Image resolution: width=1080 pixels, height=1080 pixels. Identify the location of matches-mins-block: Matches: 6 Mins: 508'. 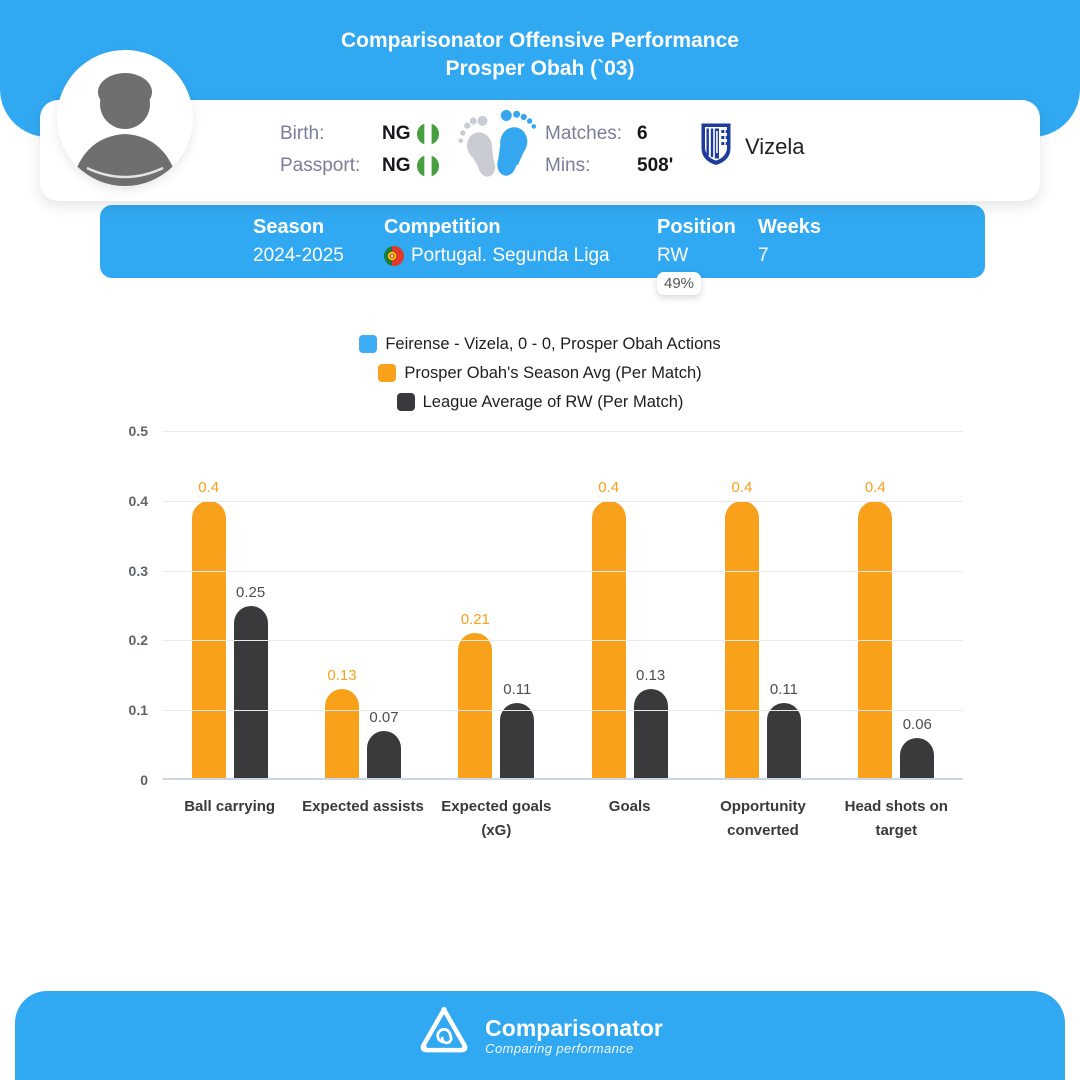
(609, 150).